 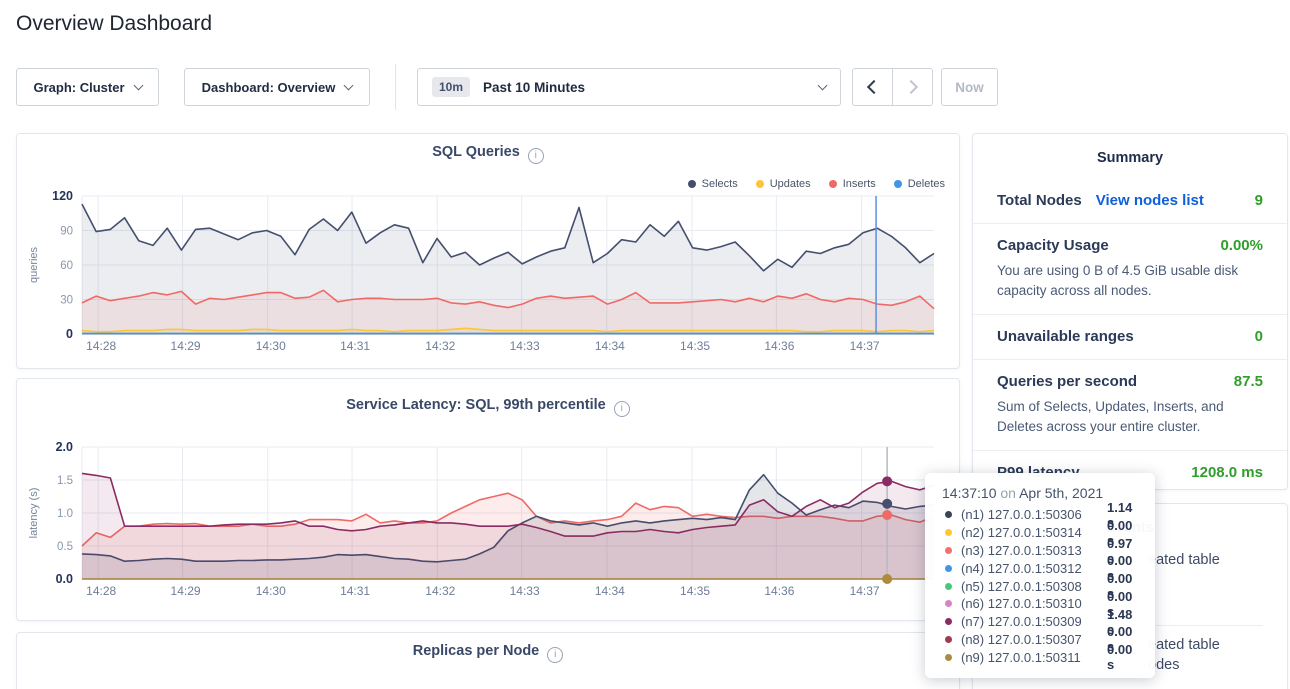 What do you see at coordinates (395, 87) in the screenshot?
I see `controls-divider` at bounding box center [395, 87].